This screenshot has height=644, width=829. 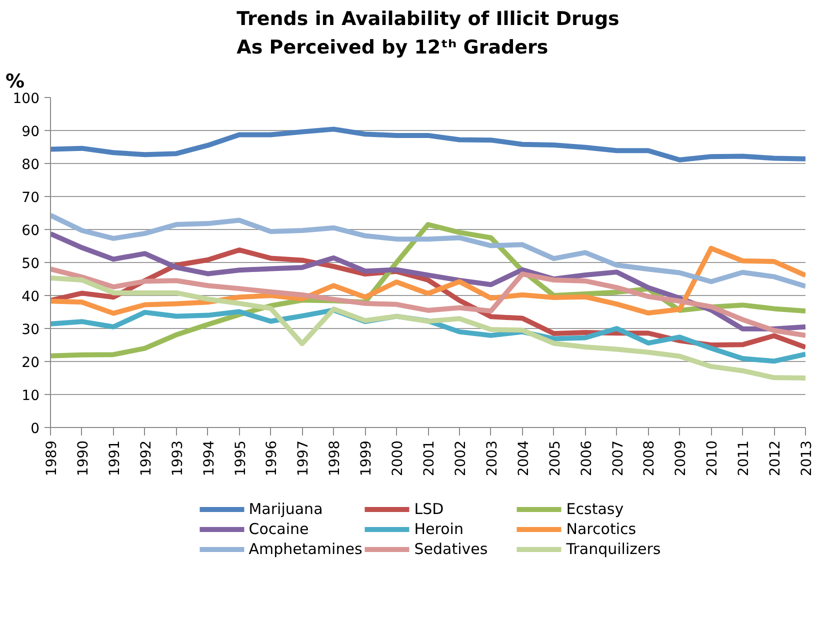 What do you see at coordinates (240, 458) in the screenshot?
I see `x-tick-label: 1995` at bounding box center [240, 458].